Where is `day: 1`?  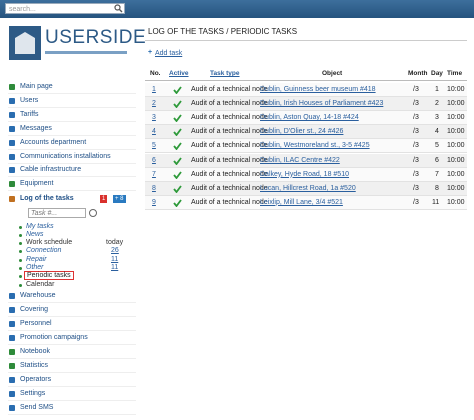
day: 1 is located at coordinates (437, 89).